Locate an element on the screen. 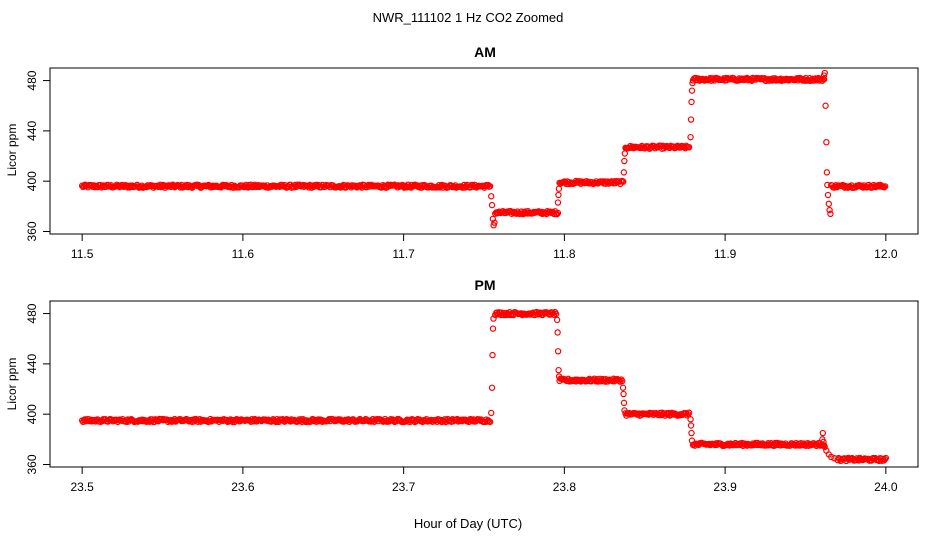 The image size is (936, 540). pm-y-tick-label: 360 is located at coordinates (32, 464).